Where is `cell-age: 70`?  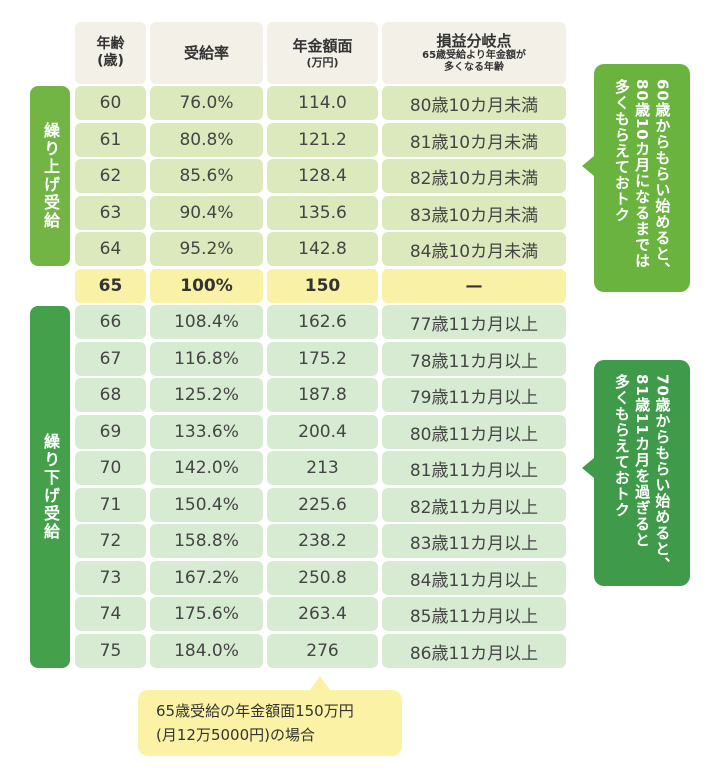
cell-age: 70 is located at coordinates (110, 468).